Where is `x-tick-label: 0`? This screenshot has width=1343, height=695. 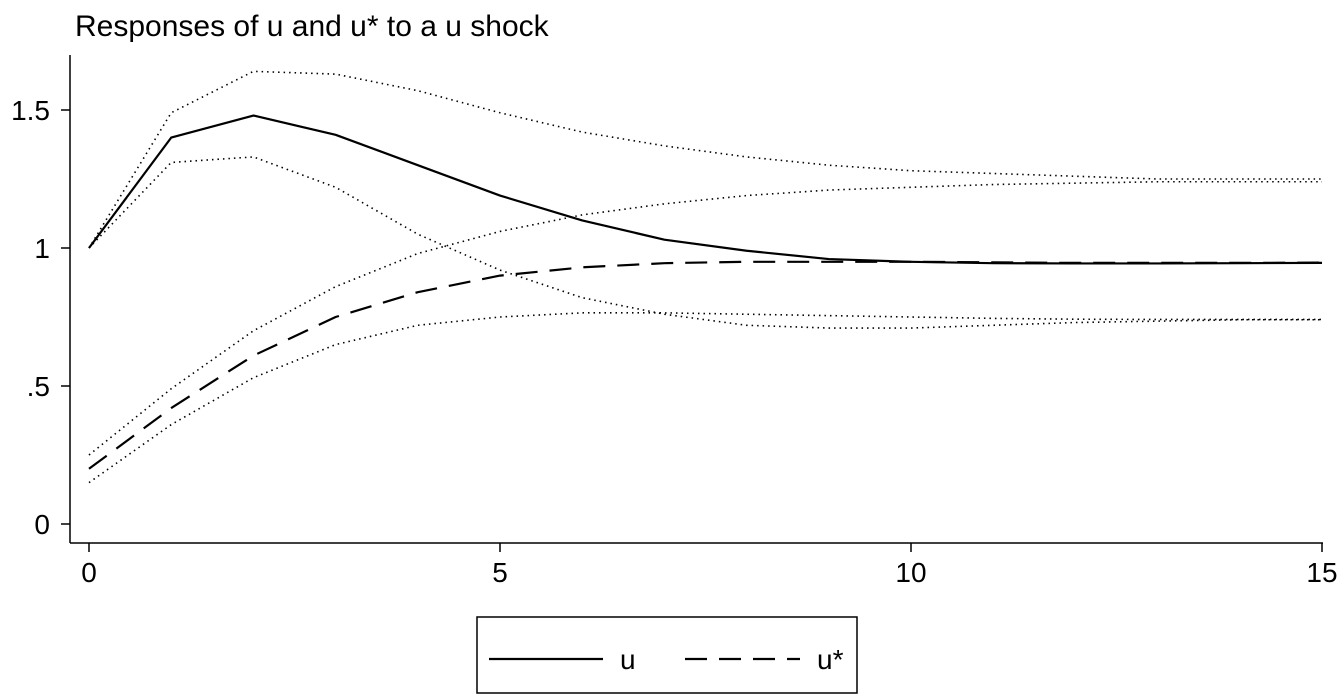 x-tick-label: 0 is located at coordinates (89, 572).